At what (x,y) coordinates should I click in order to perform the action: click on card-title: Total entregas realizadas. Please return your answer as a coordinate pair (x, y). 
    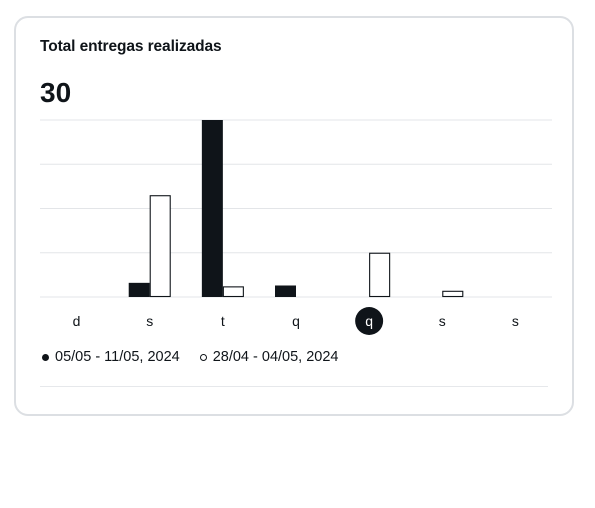
    Looking at the image, I should click on (131, 46).